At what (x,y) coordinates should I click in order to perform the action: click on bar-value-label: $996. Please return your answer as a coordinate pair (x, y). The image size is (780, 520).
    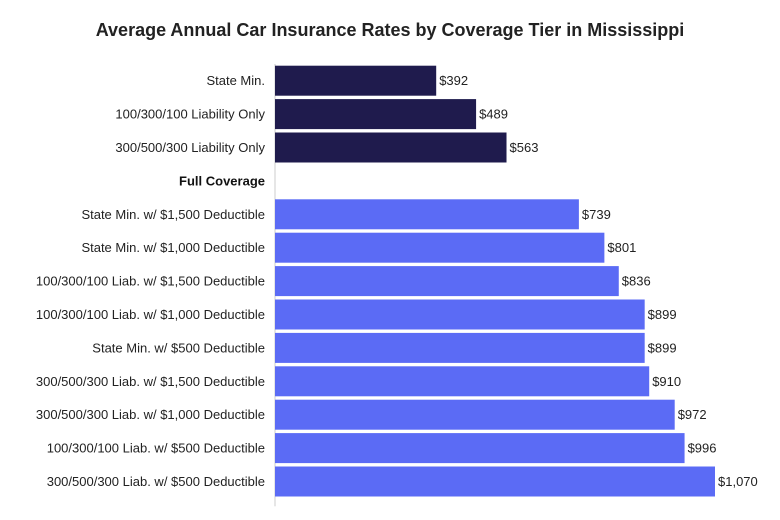
    Looking at the image, I should click on (702, 448).